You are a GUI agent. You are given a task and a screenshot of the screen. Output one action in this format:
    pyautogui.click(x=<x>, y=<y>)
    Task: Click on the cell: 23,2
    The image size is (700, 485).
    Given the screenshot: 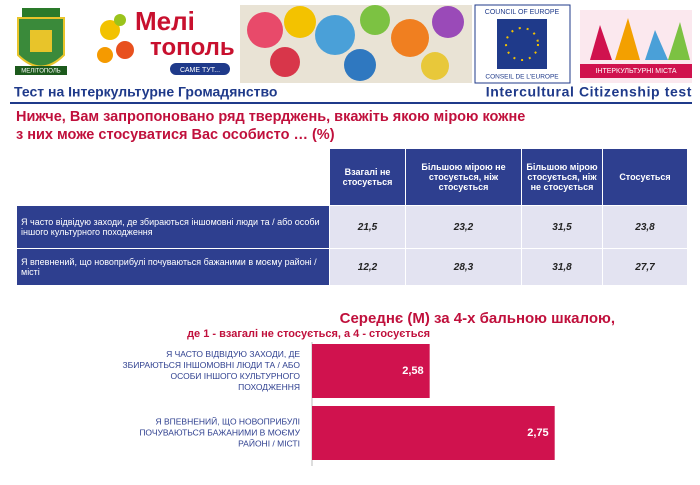 What is the action you would take?
    pyautogui.click(x=463, y=227)
    